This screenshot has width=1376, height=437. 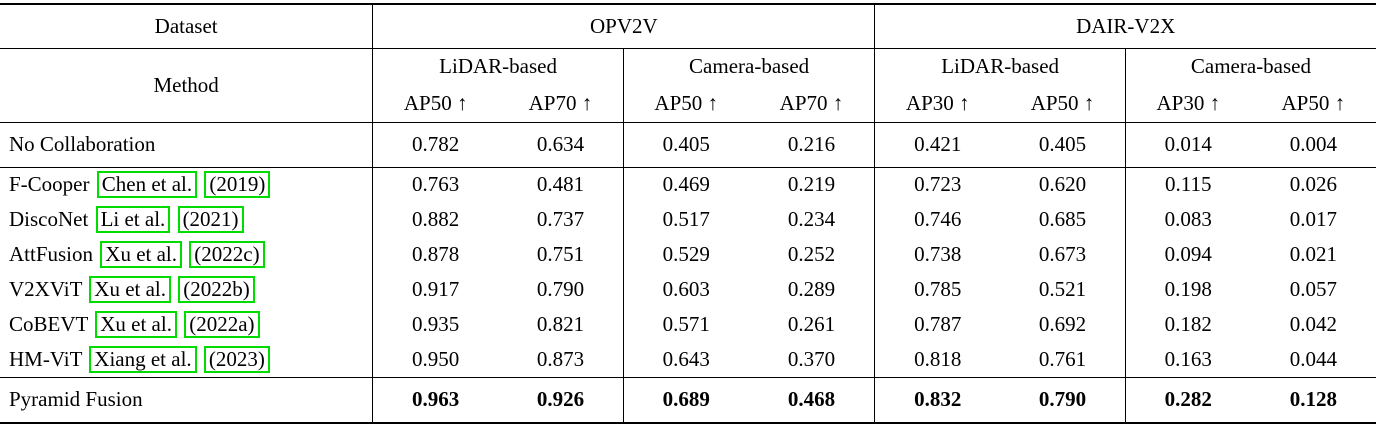 I want to click on value-cell: 0.751, so click(x=560, y=254).